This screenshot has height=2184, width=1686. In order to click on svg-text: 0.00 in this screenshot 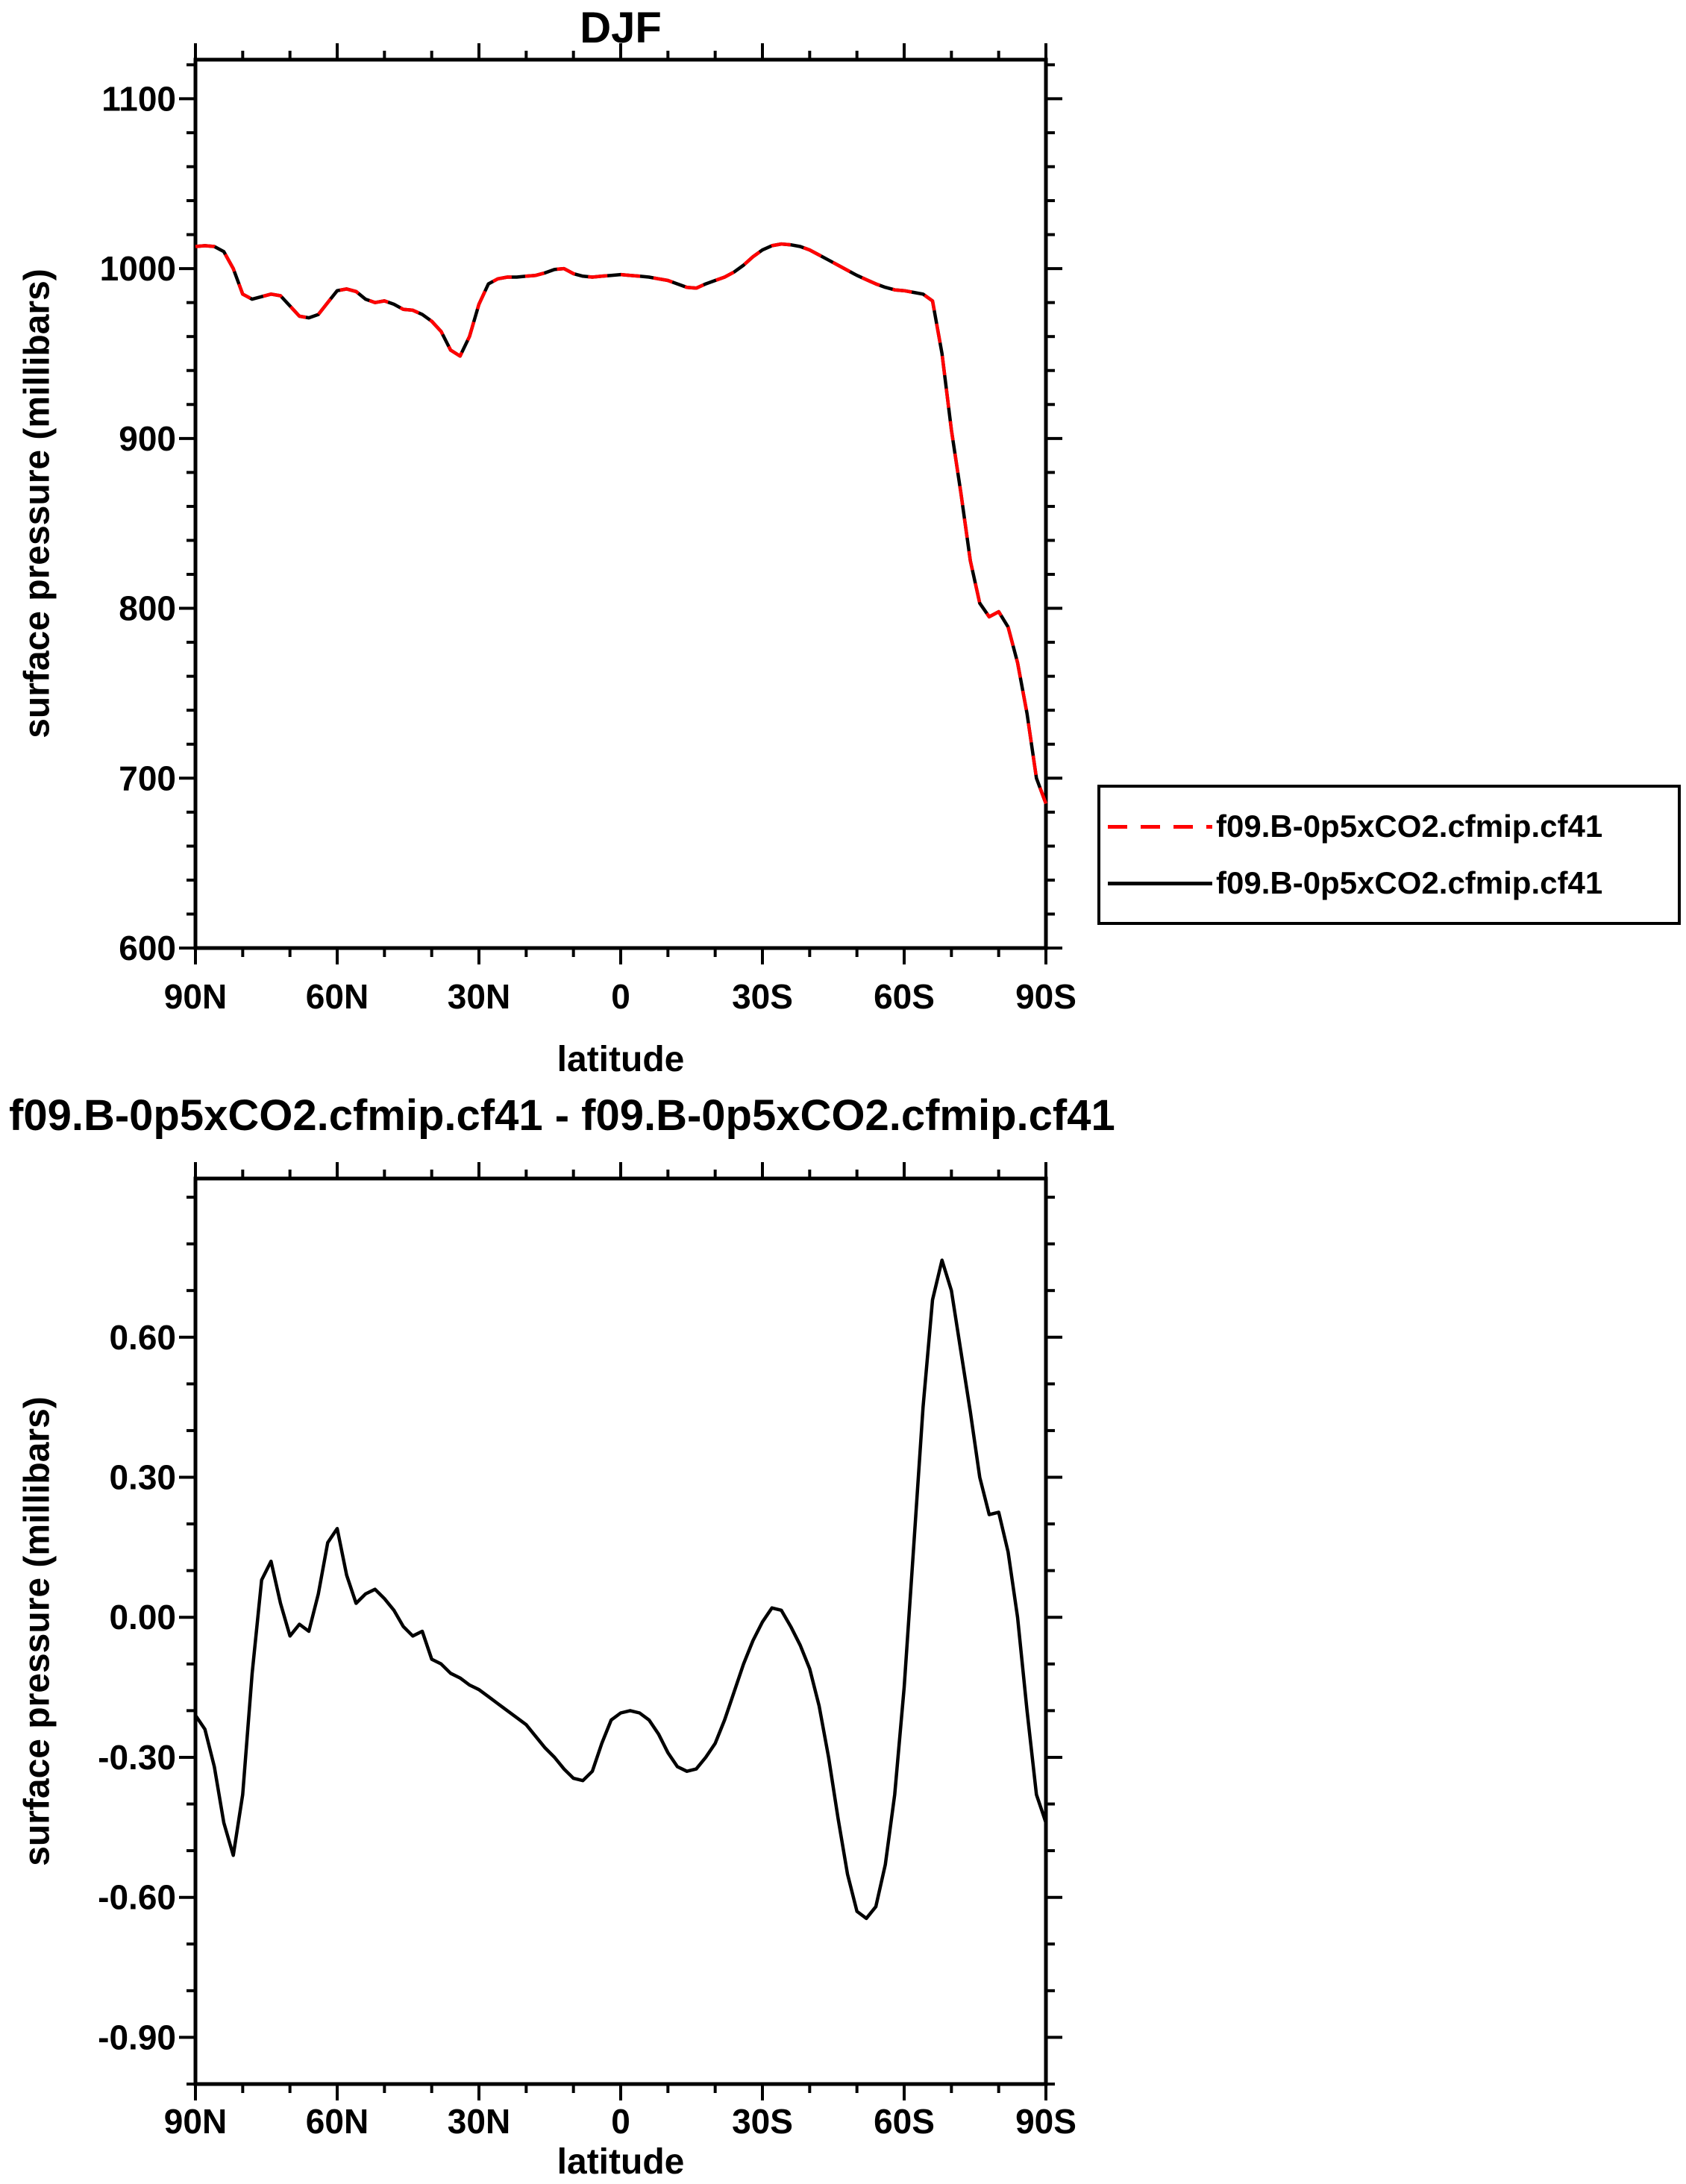, I will do `click(142, 1617)`.